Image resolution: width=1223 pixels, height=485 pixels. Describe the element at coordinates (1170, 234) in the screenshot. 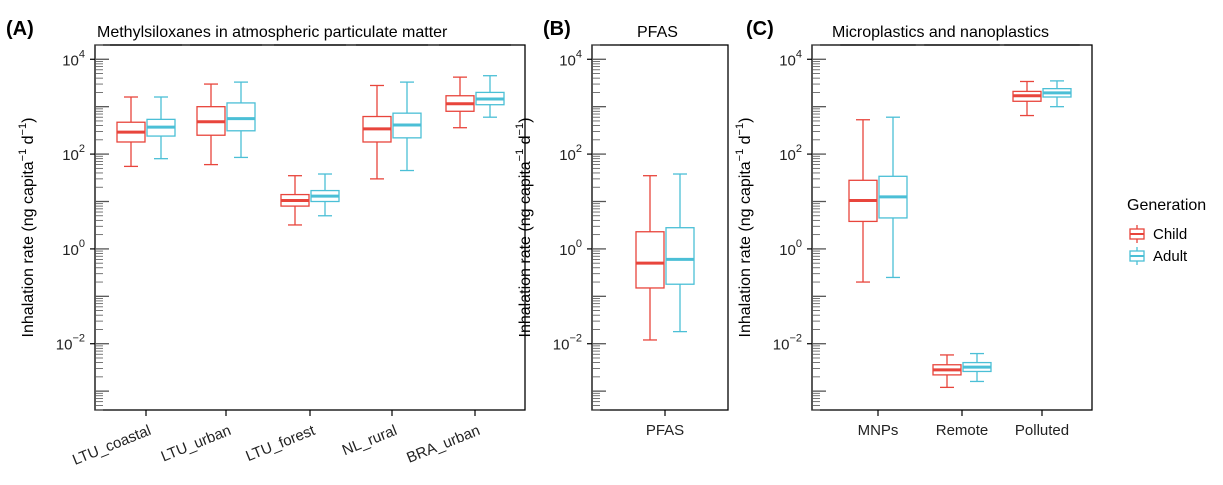

I see `legend-label: Child` at that location.